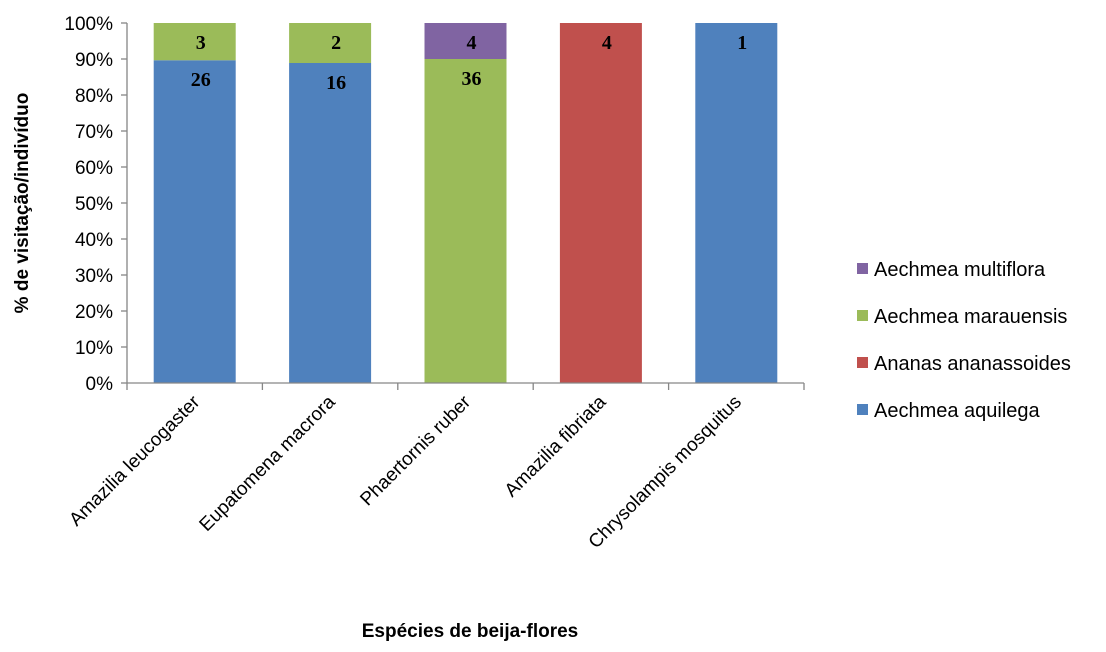  What do you see at coordinates (100, 384) in the screenshot?
I see `y-tick-label: 0%` at bounding box center [100, 384].